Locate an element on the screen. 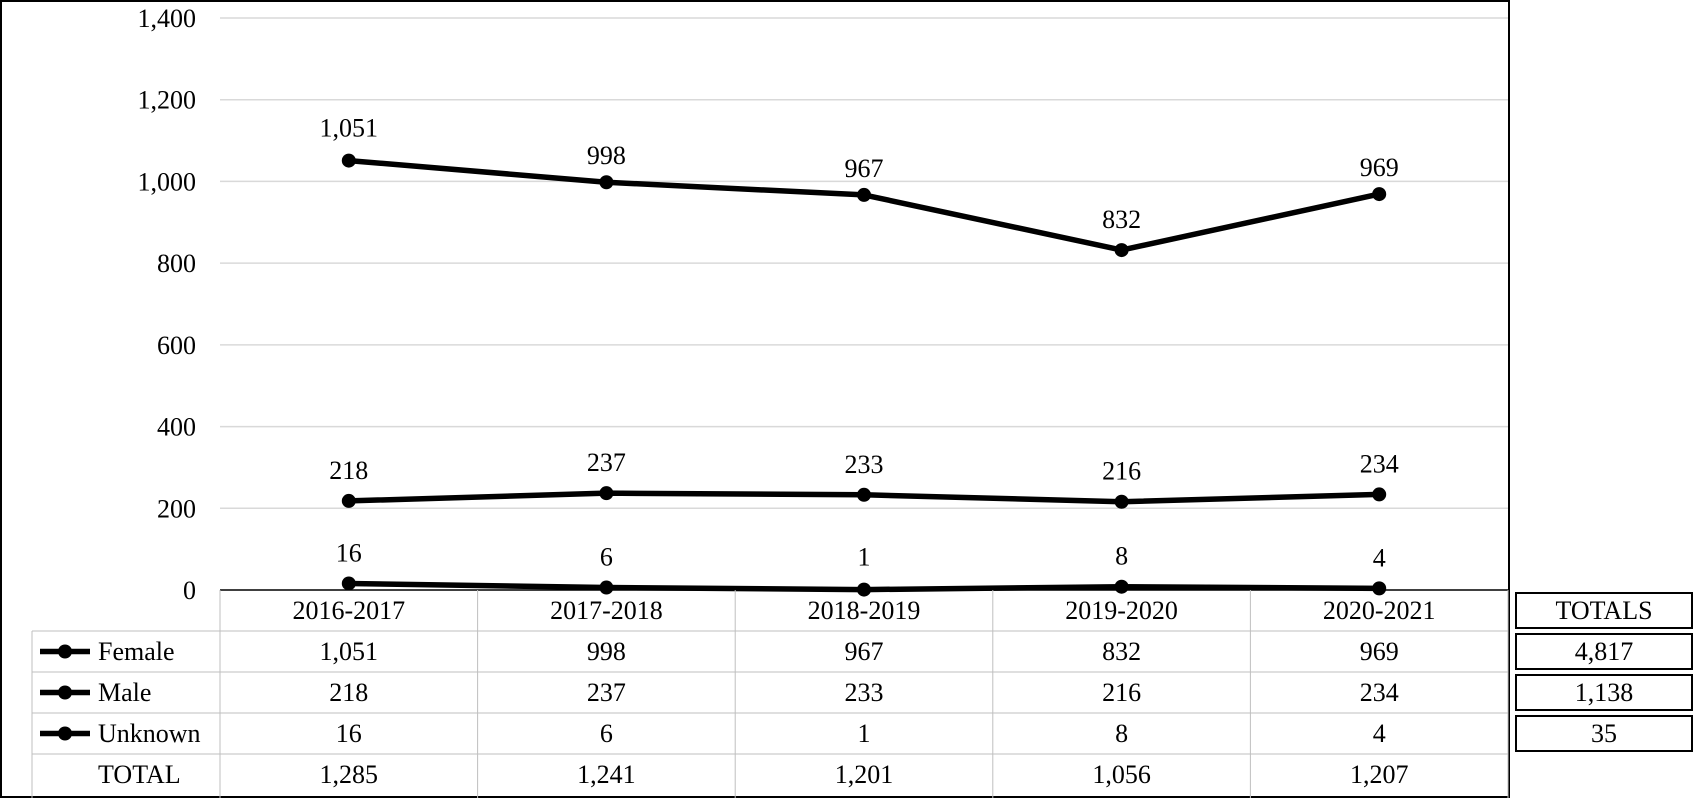  table-cell: 4 is located at coordinates (1379, 733).